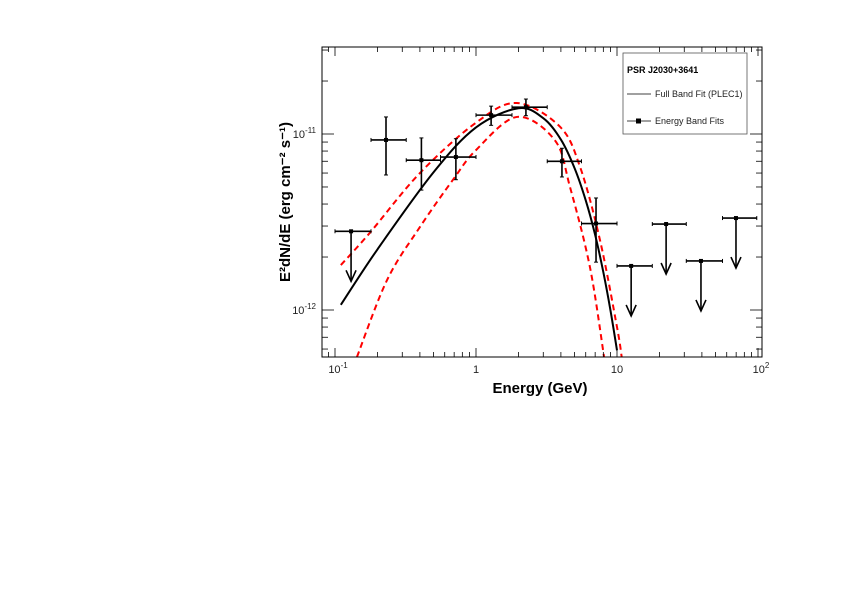 The height and width of the screenshot is (595, 842). I want to click on x-axis-title: Energy (GeV), so click(539, 388).